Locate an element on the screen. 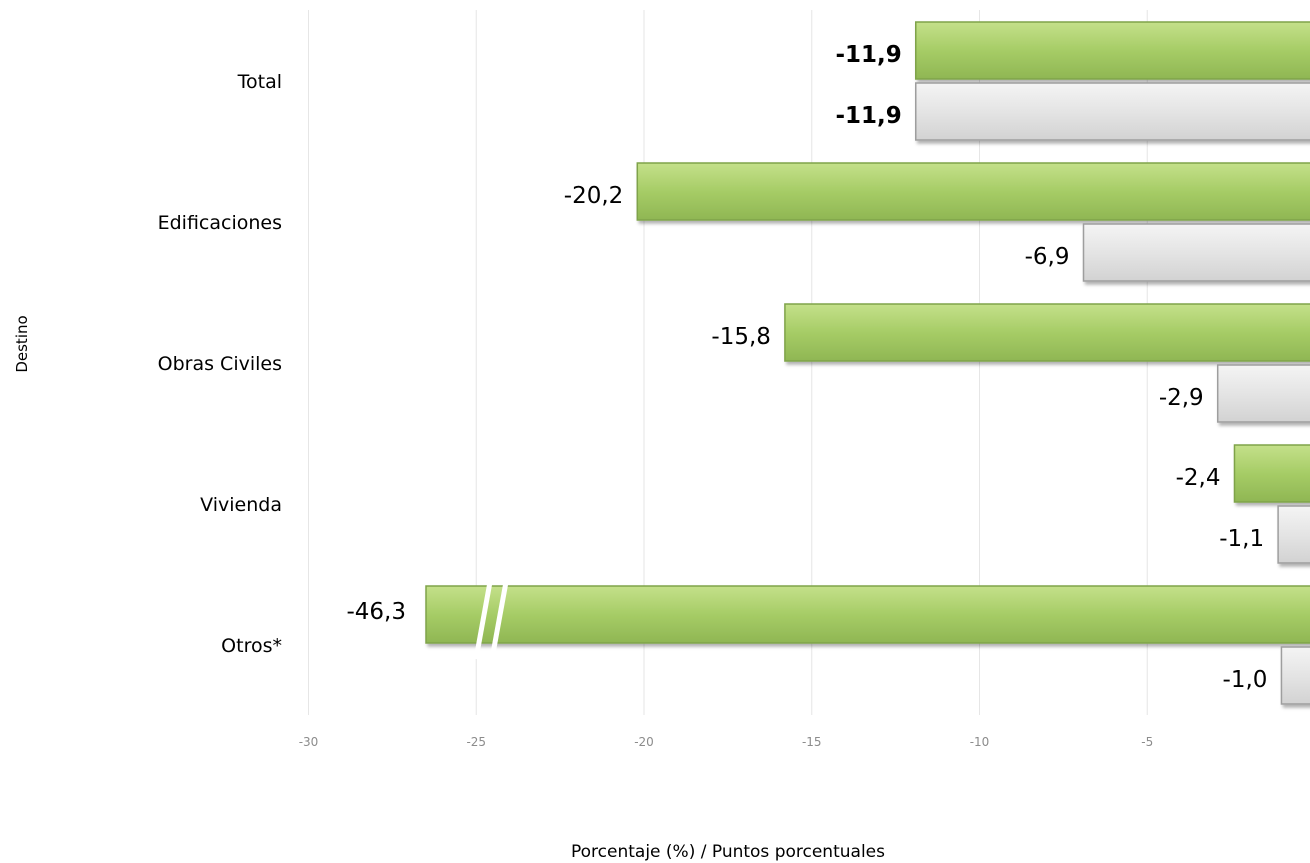 The height and width of the screenshot is (863, 1310). x-tick-label: -10 is located at coordinates (980, 742).